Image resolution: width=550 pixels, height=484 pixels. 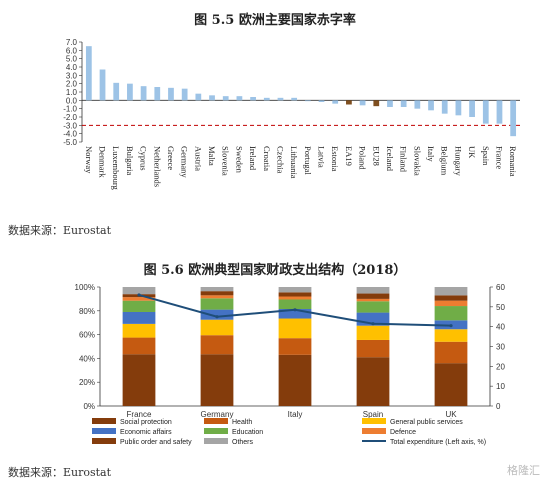 I want to click on x-tick-label: Slovakia, so click(x=417, y=161).